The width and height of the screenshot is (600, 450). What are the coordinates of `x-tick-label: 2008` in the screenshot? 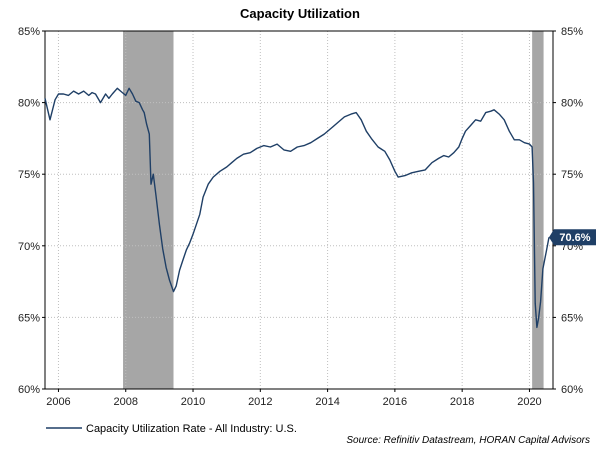 It's located at (125, 402).